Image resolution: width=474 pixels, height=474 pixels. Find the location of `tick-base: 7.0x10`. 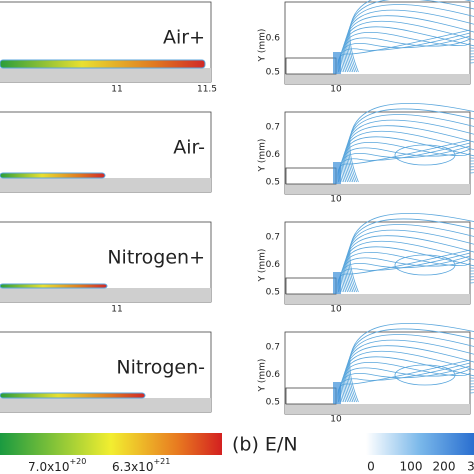

tick-base: 7.0x10 is located at coordinates (48, 467).